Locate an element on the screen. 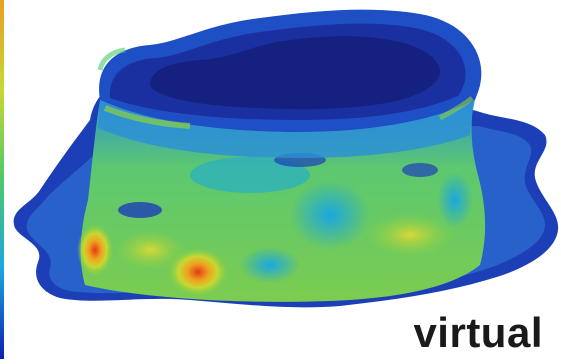 This screenshot has height=364, width=561. scale-bar-icon is located at coordinates (2, 179).